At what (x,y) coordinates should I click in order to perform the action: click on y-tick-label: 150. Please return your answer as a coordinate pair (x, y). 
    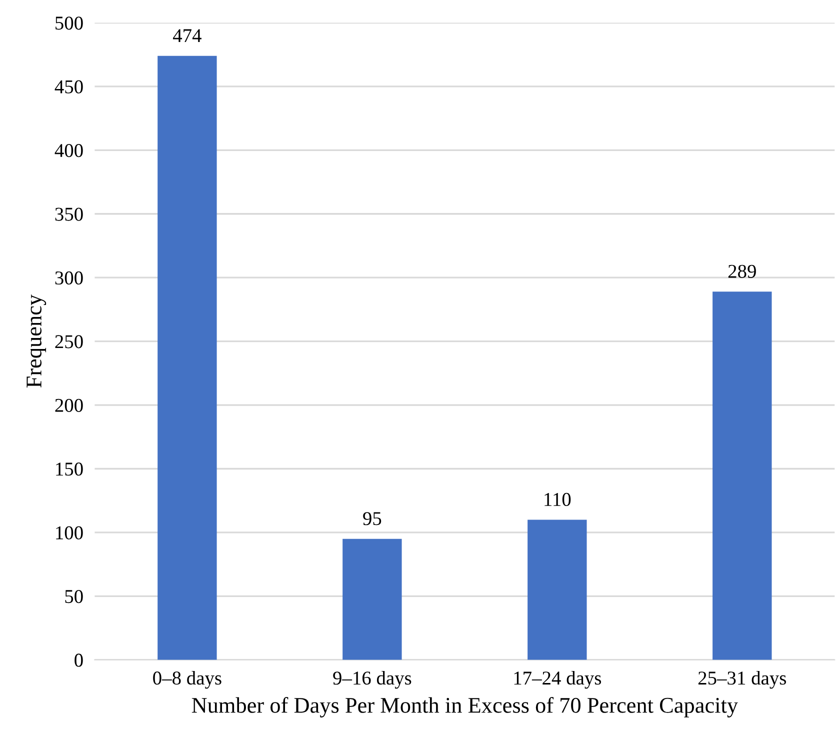
    Looking at the image, I should click on (69, 469).